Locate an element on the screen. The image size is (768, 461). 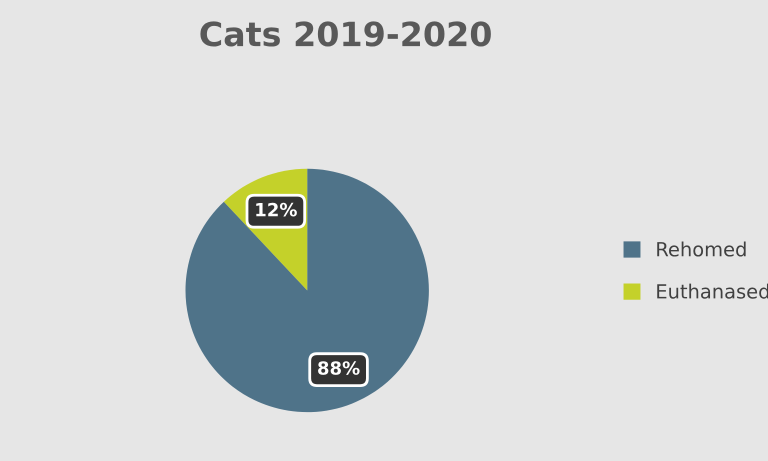
data-label: 88% is located at coordinates (339, 368).